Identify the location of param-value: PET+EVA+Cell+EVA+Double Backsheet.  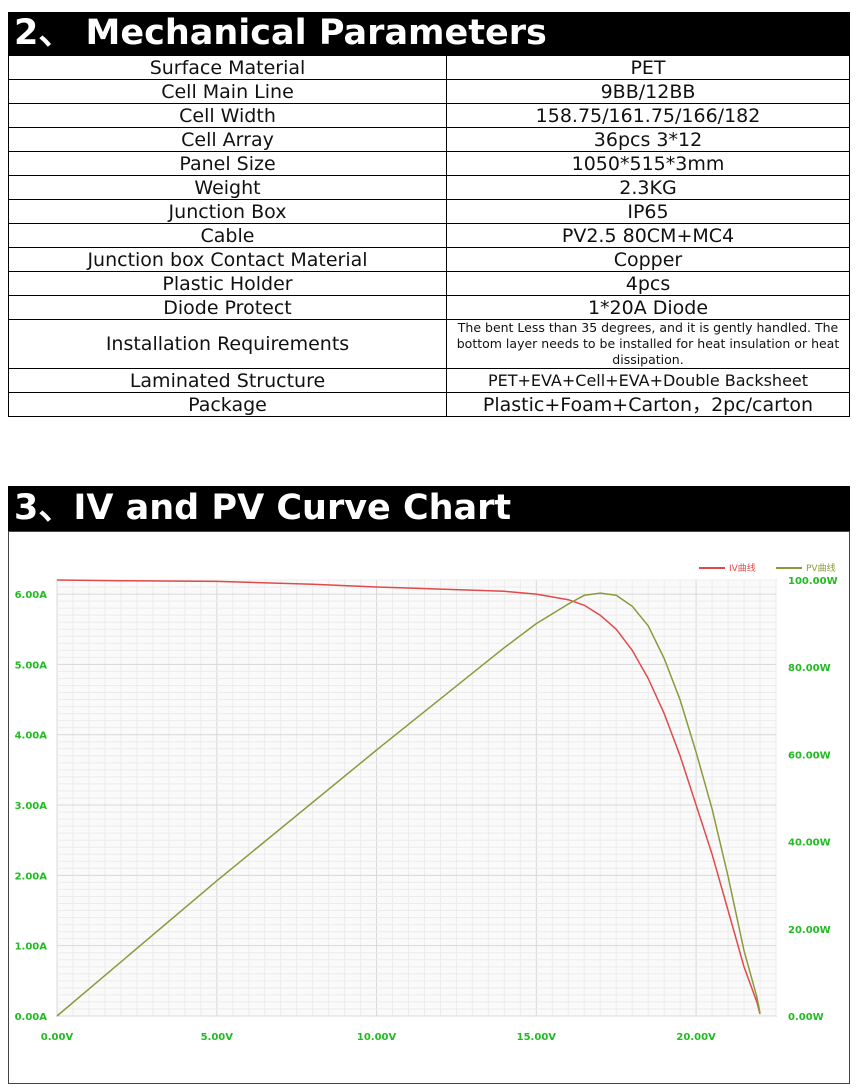
(648, 380).